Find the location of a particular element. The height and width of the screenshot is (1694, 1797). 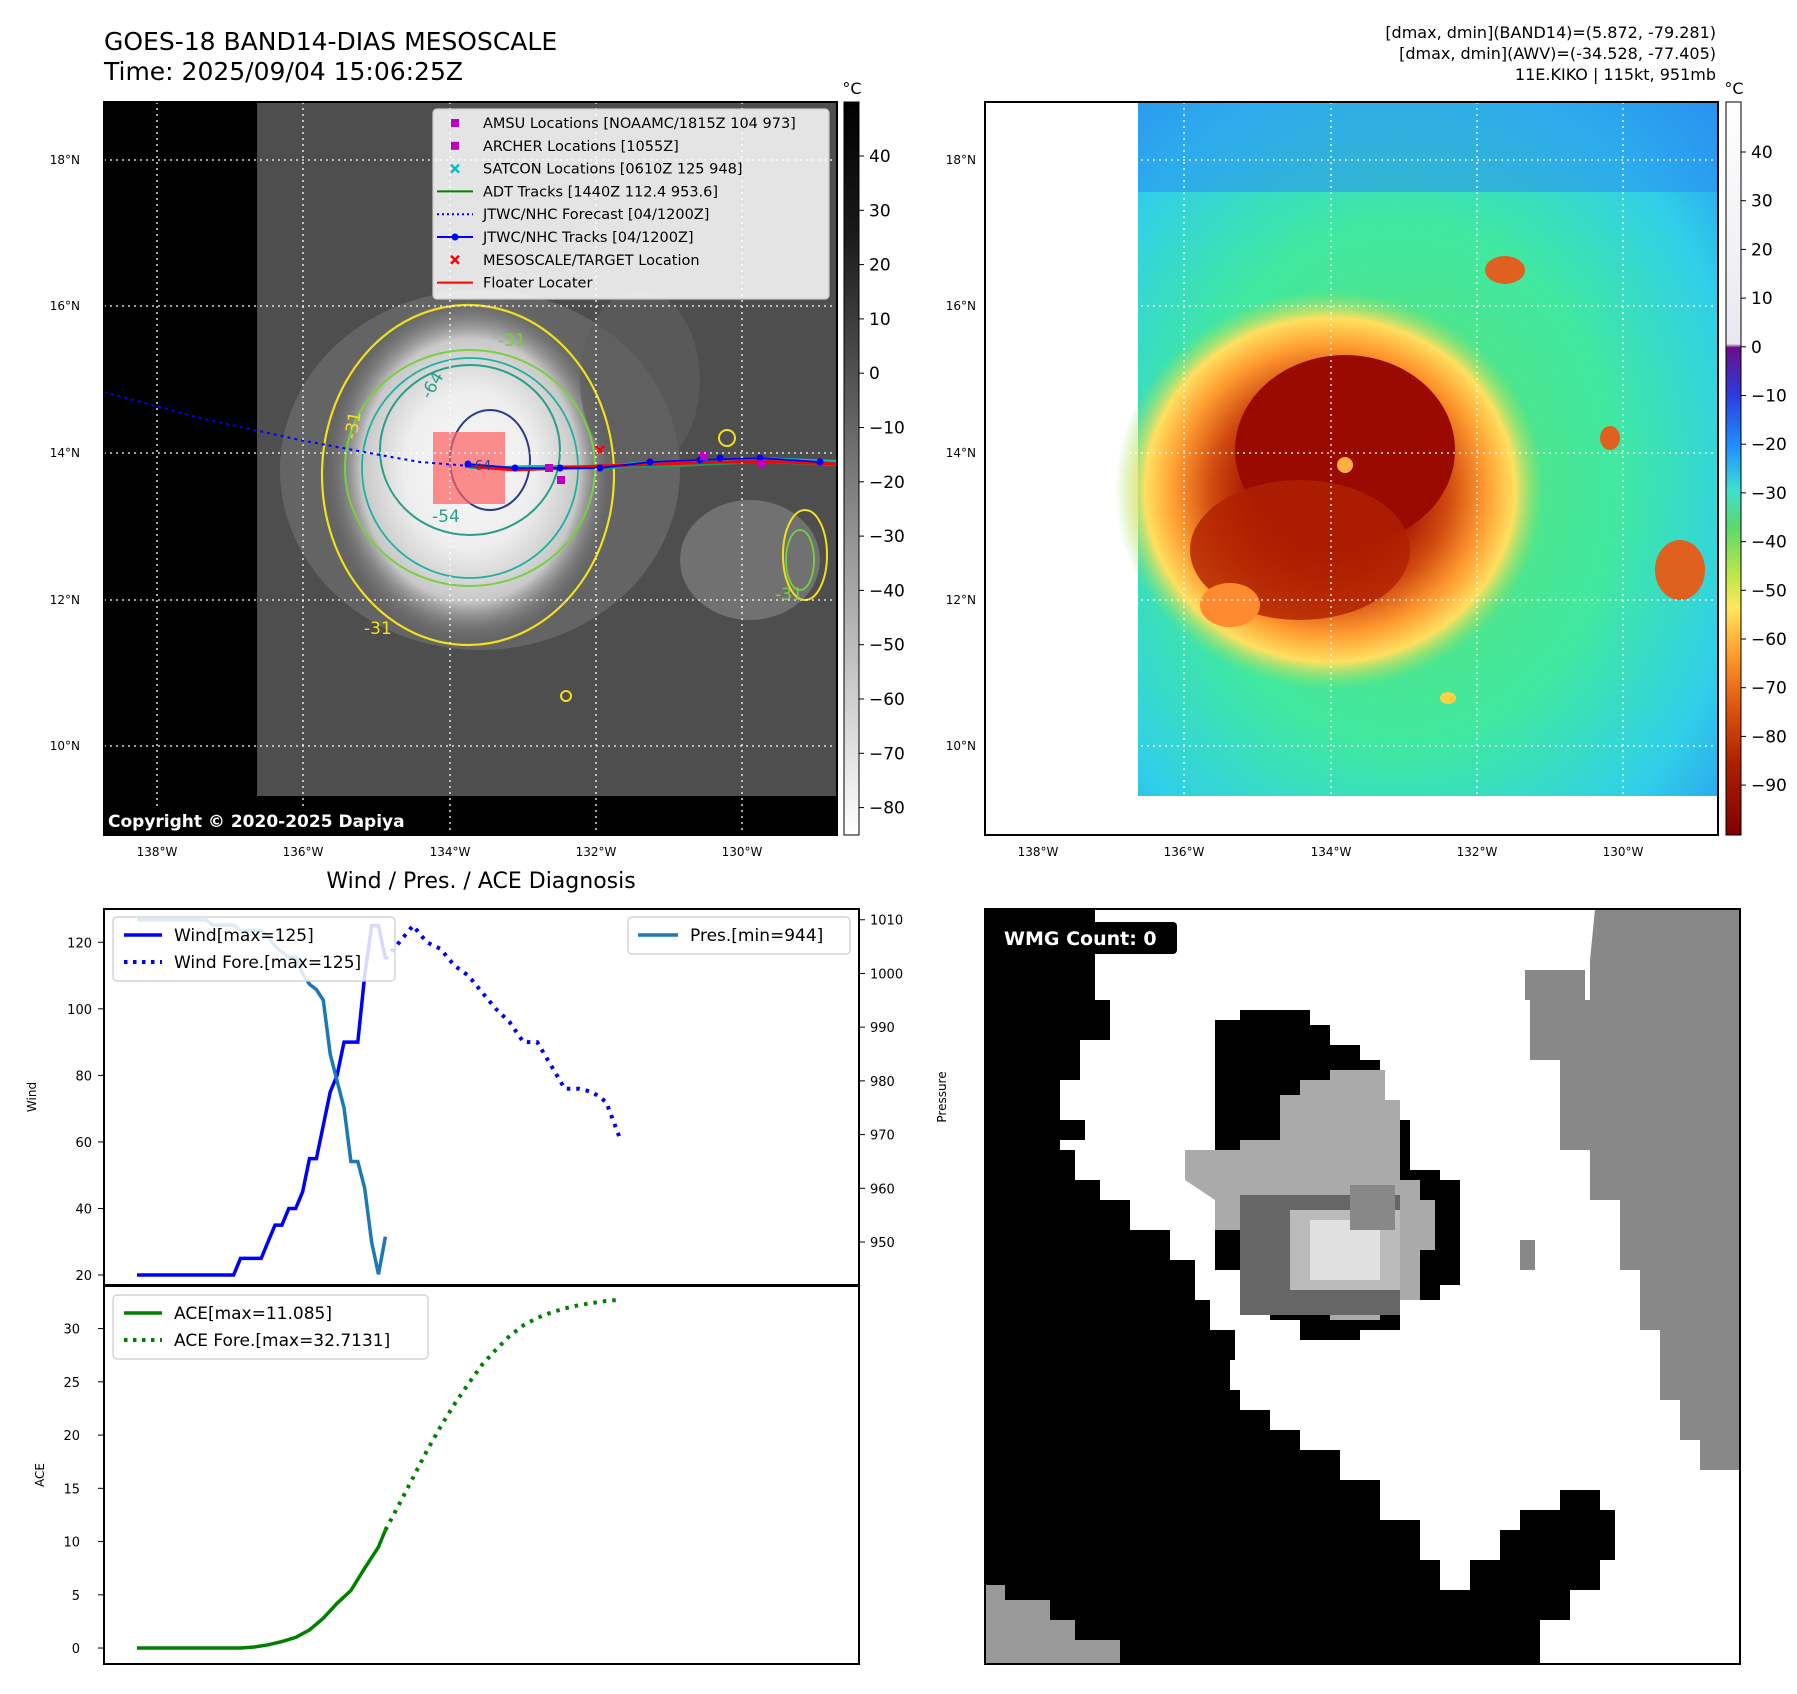

jtwc-track is located at coordinates (644, 463).